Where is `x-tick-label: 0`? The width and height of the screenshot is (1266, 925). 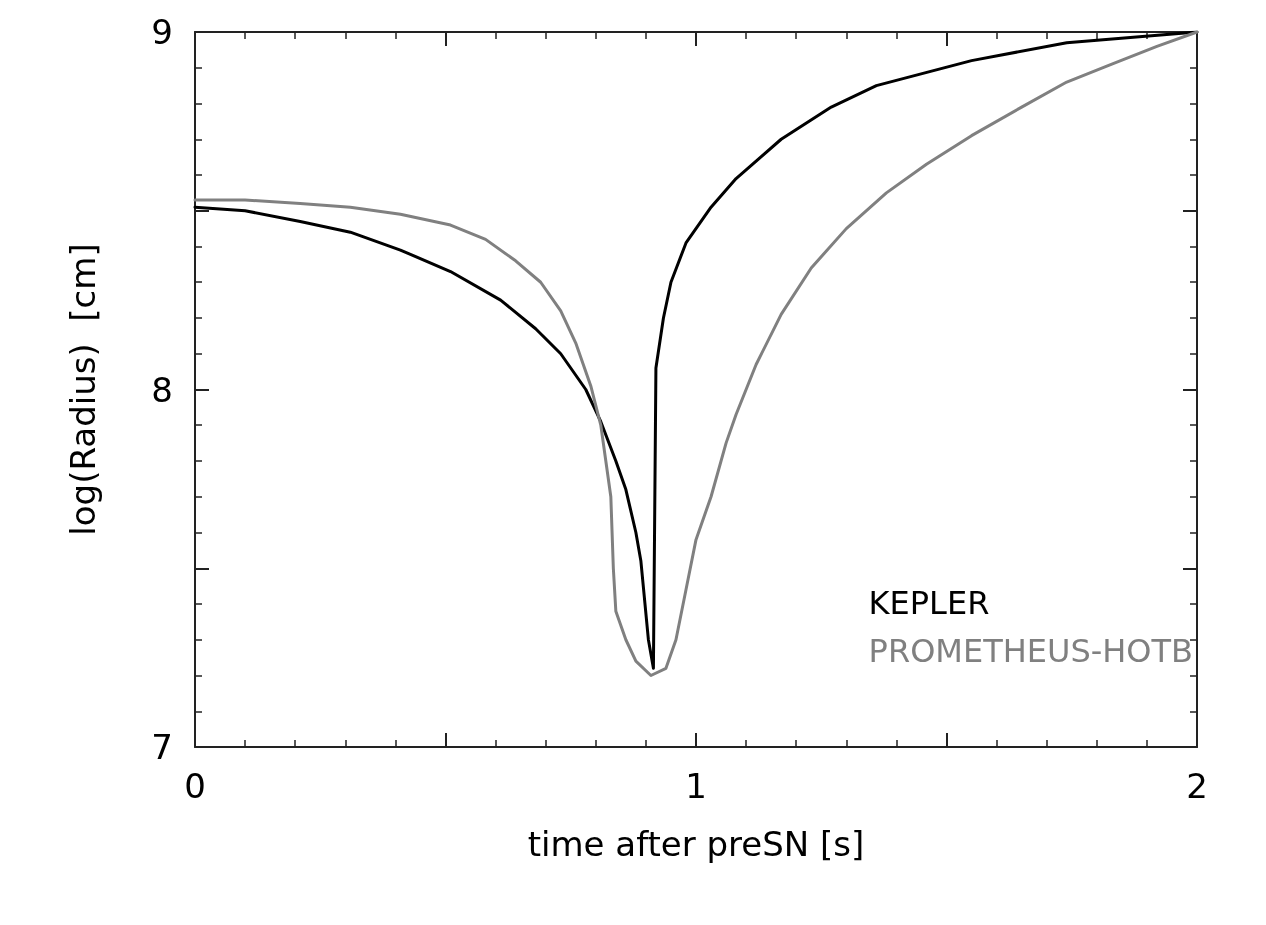 x-tick-label: 0 is located at coordinates (195, 786).